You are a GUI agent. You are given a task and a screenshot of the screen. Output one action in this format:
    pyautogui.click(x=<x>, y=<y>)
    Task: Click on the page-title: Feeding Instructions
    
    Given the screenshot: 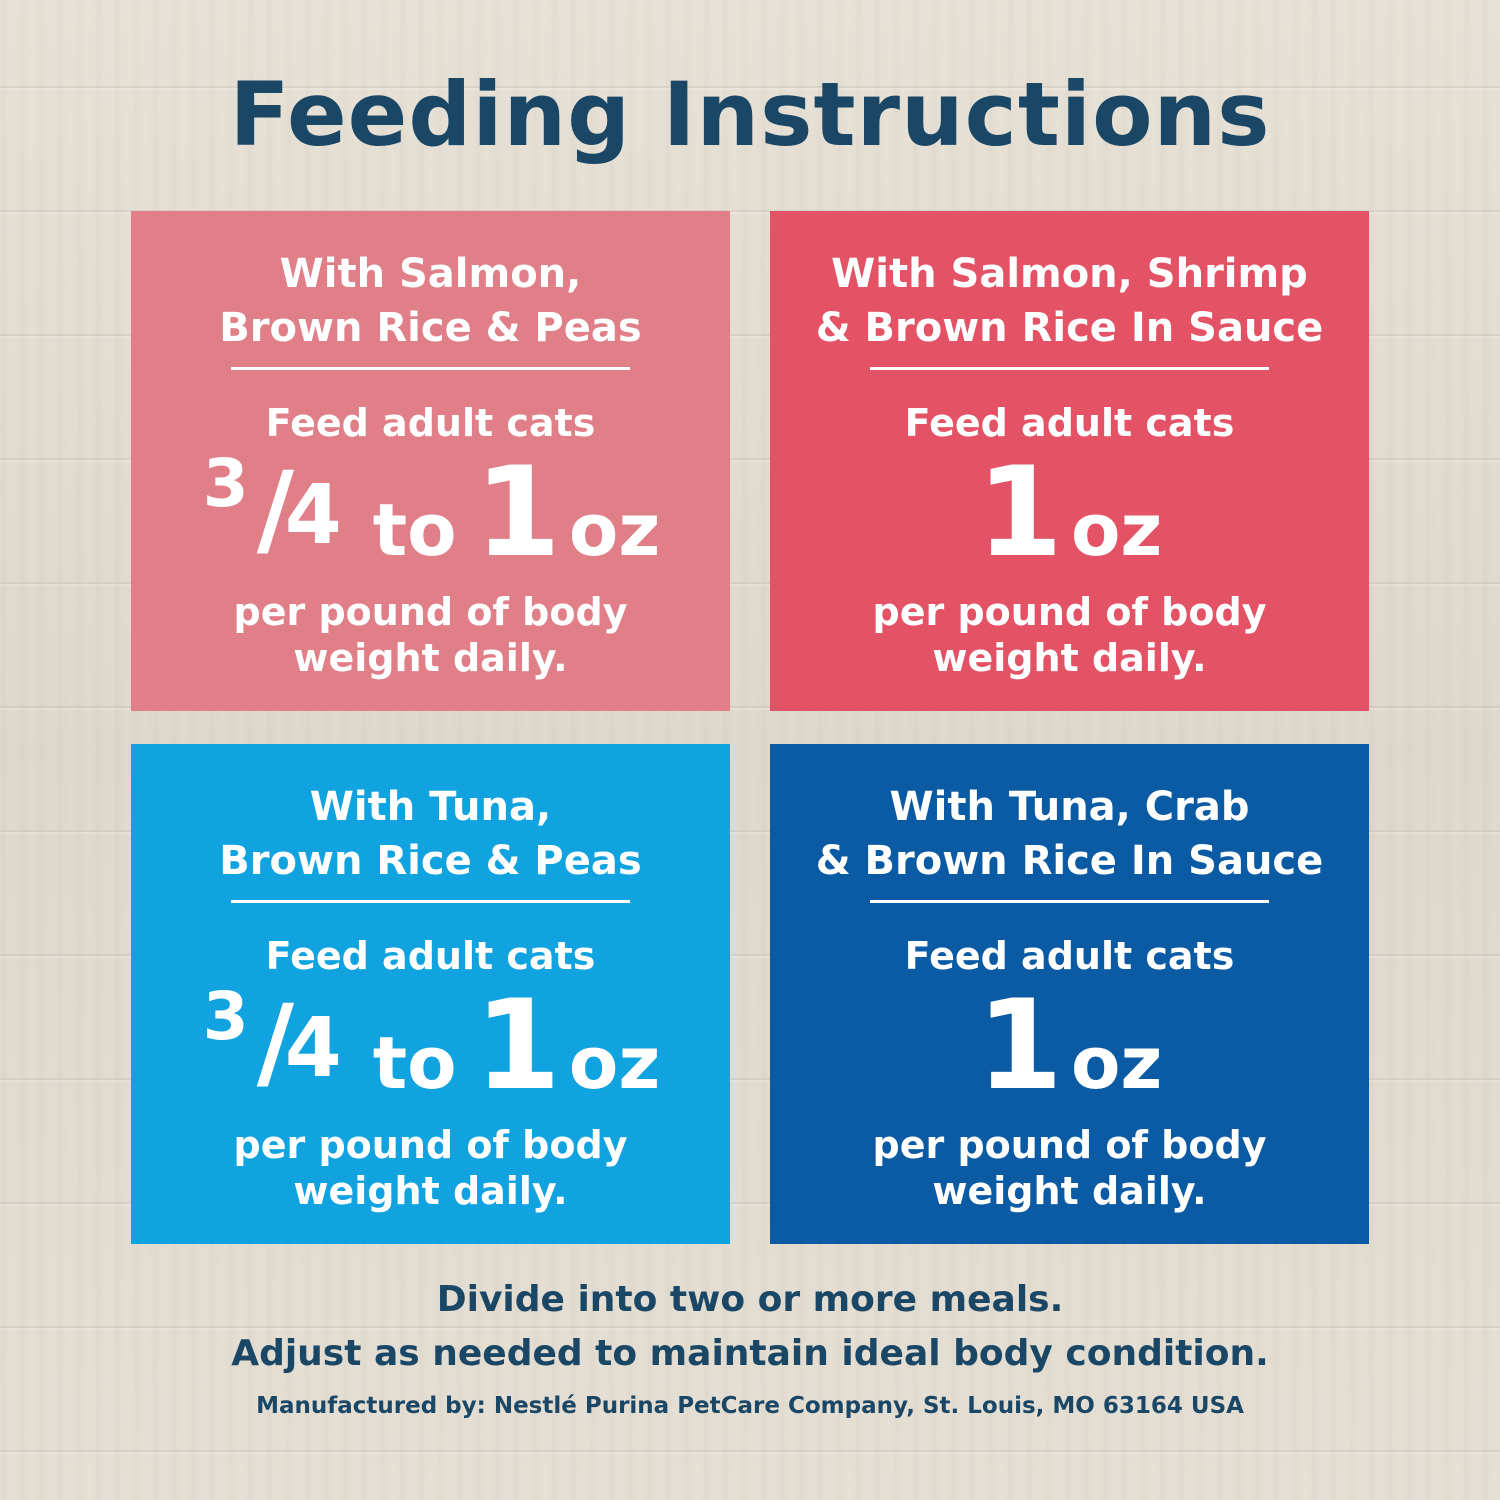 What is the action you would take?
    pyautogui.click(x=750, y=114)
    